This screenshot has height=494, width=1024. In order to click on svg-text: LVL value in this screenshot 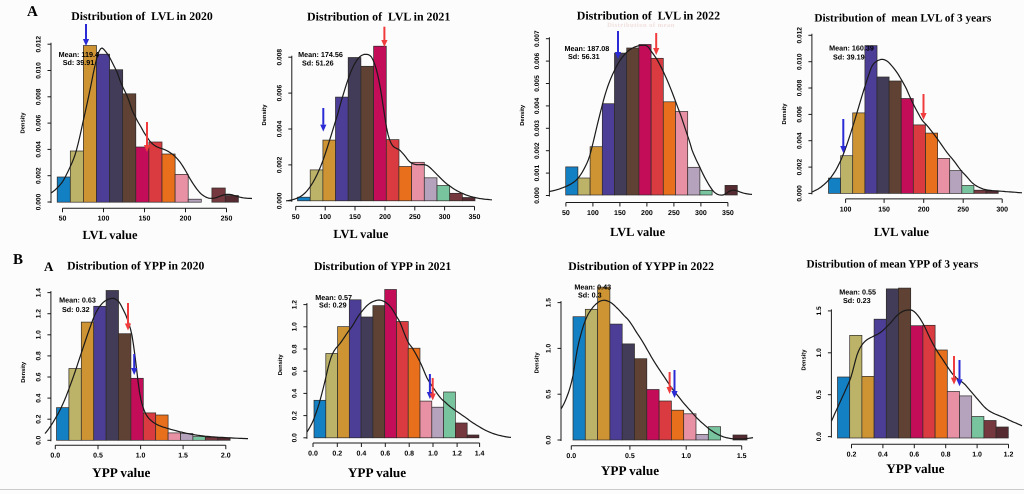, I will do `click(360, 234)`.